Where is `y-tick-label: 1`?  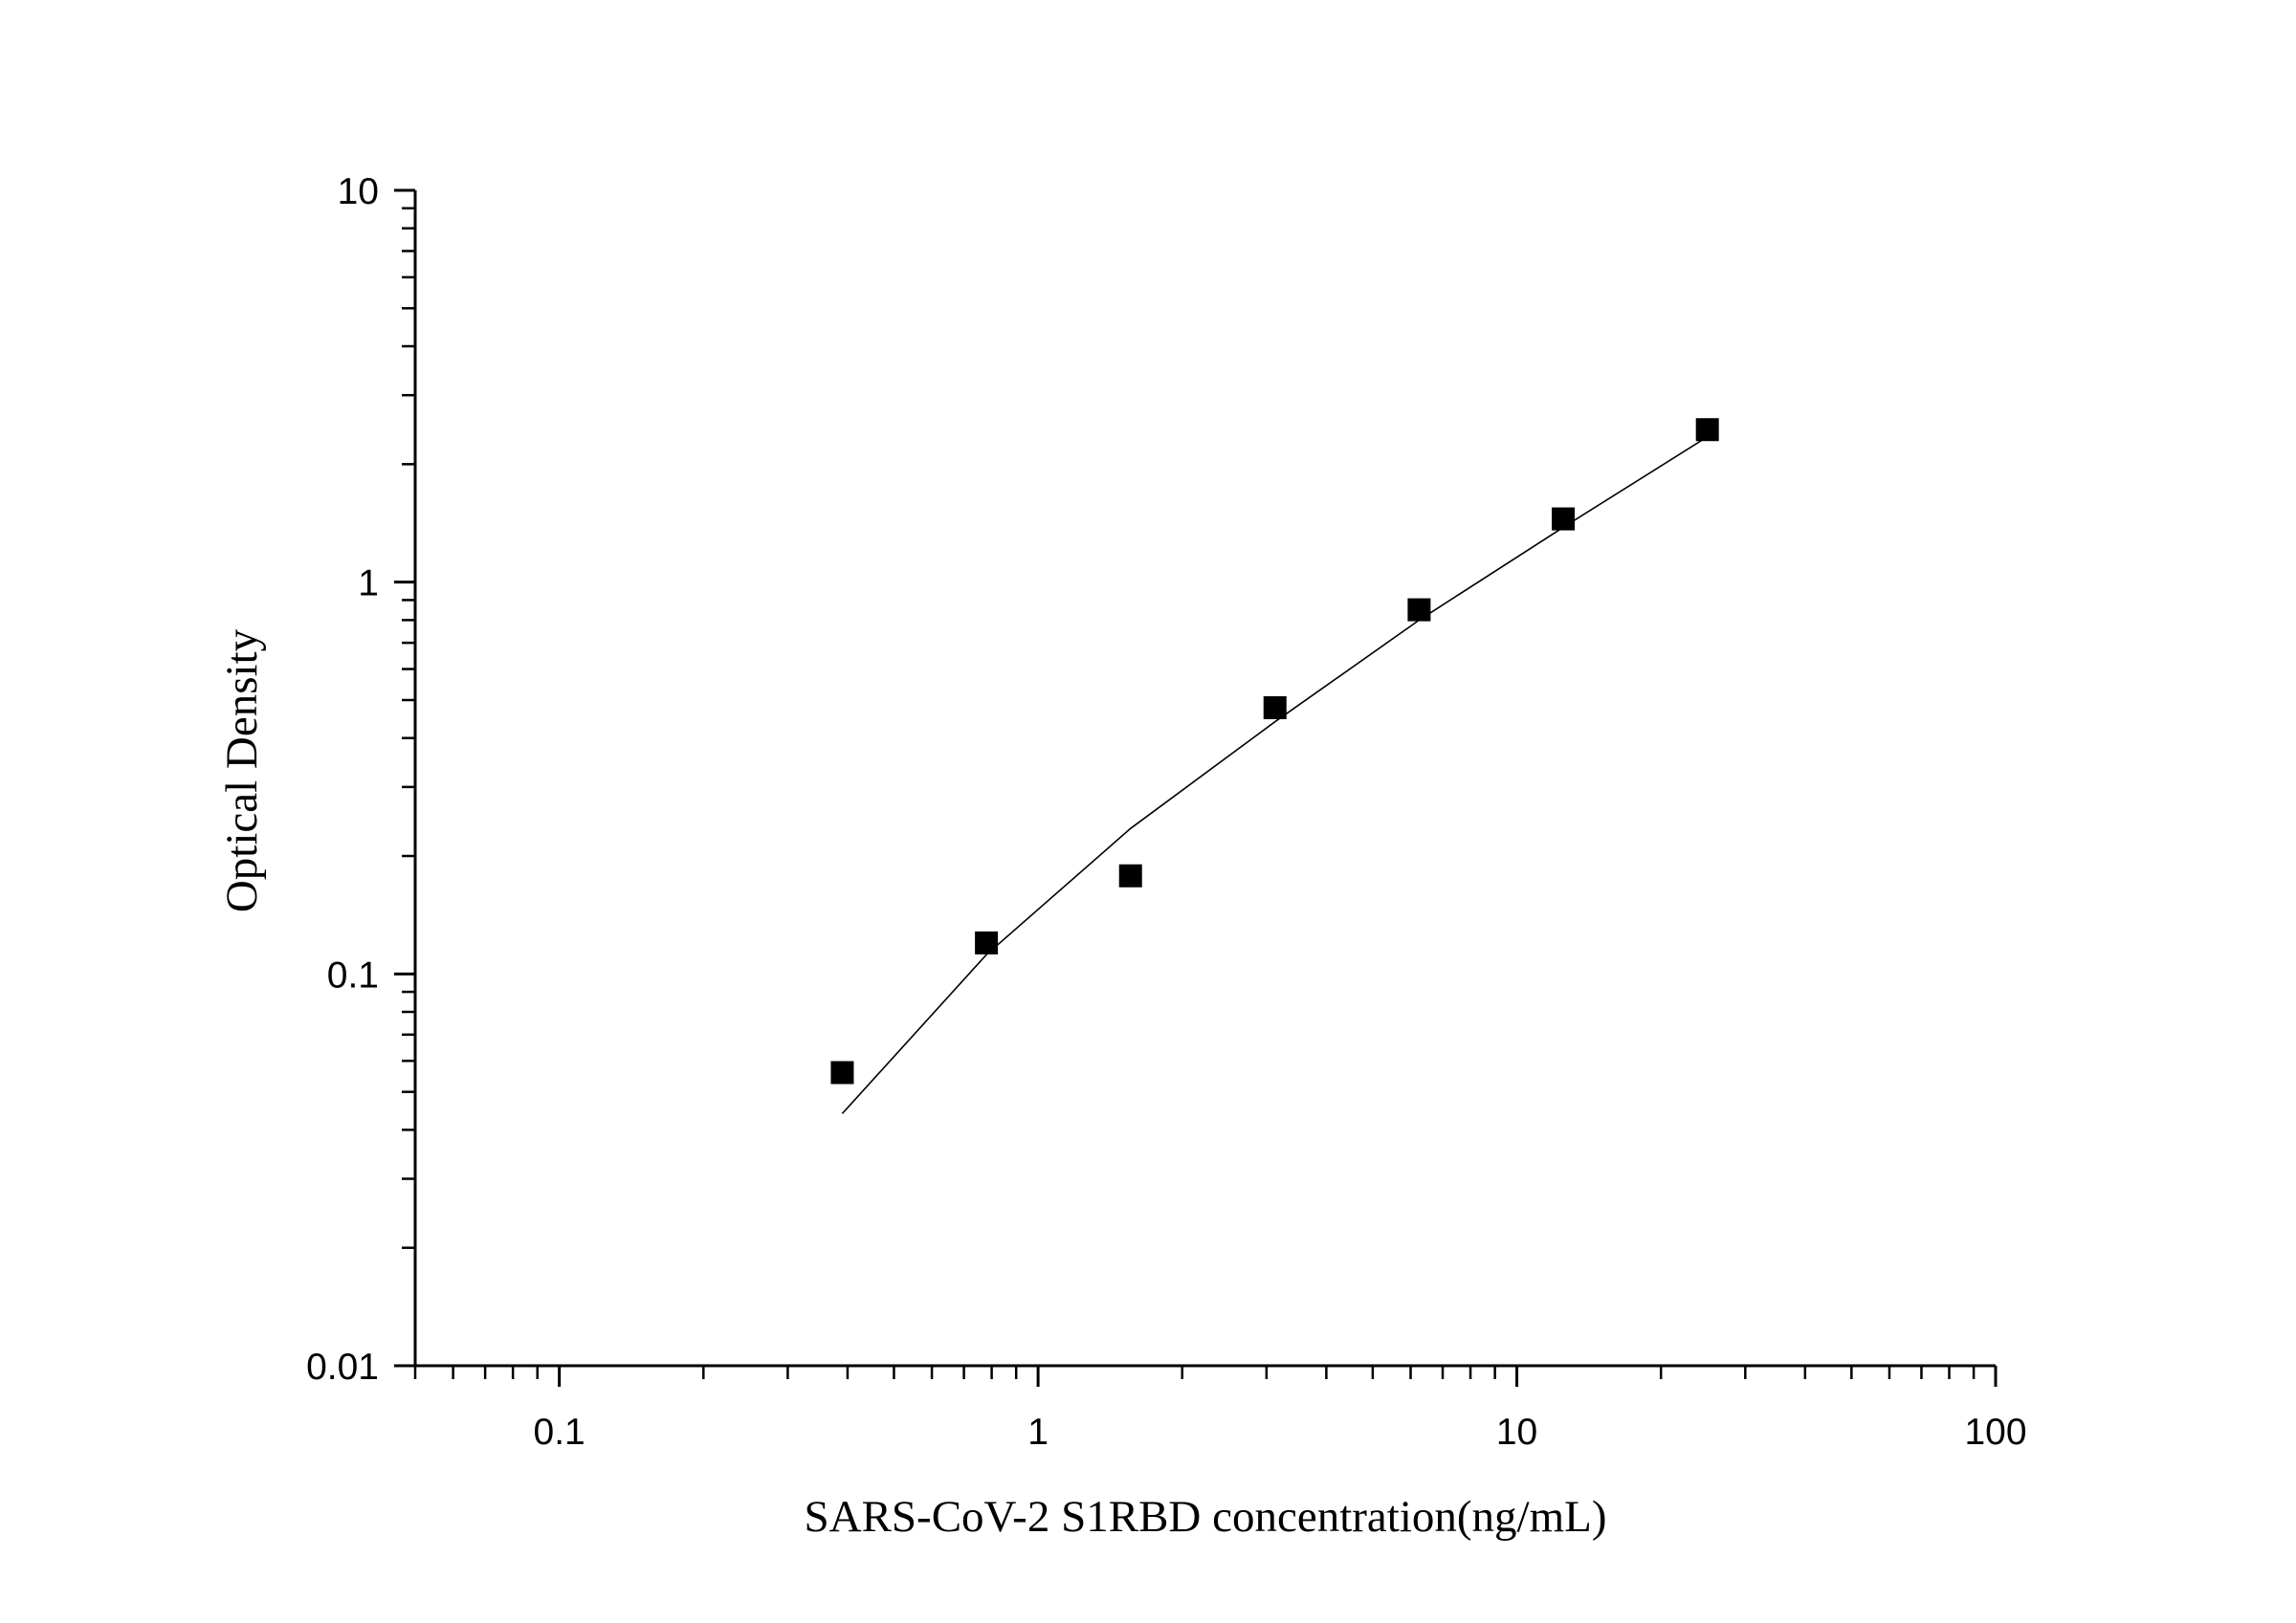
y-tick-label: 1 is located at coordinates (369, 583).